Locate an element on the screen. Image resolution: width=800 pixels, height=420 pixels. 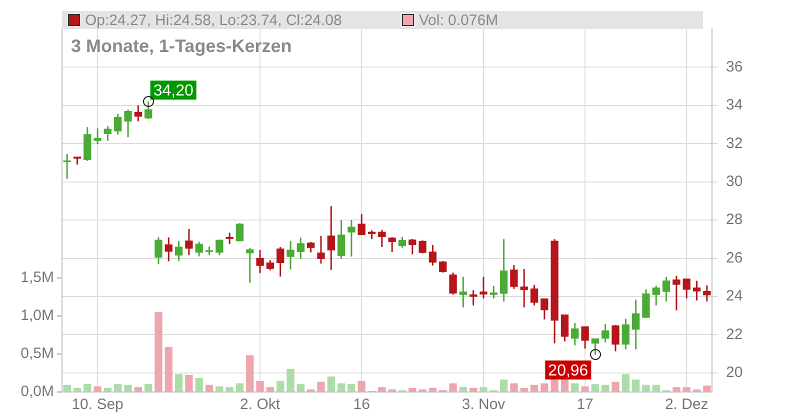
x-tick-label: 3. Nov is located at coordinates (484, 405).